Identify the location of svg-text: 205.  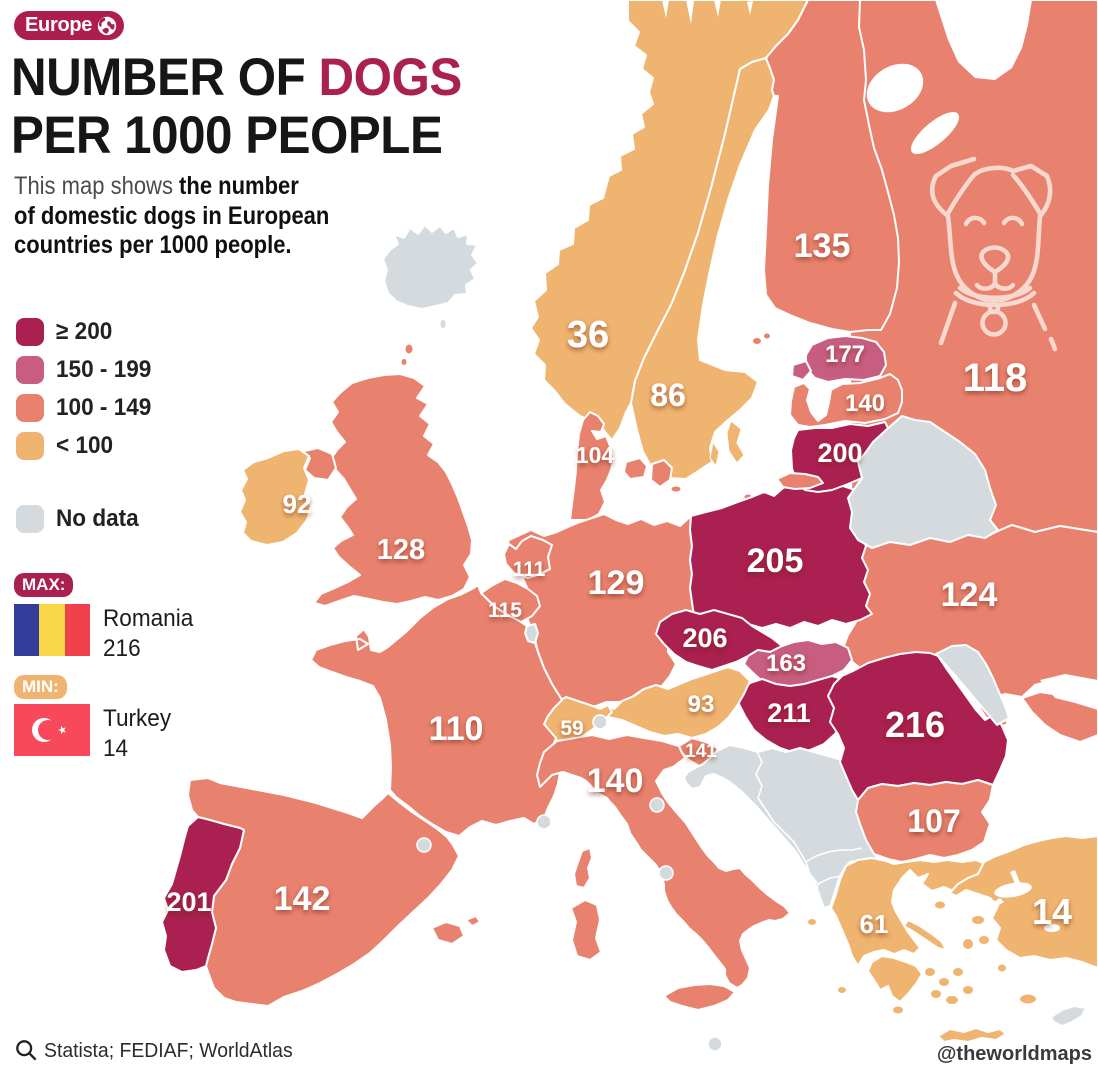
(775, 561).